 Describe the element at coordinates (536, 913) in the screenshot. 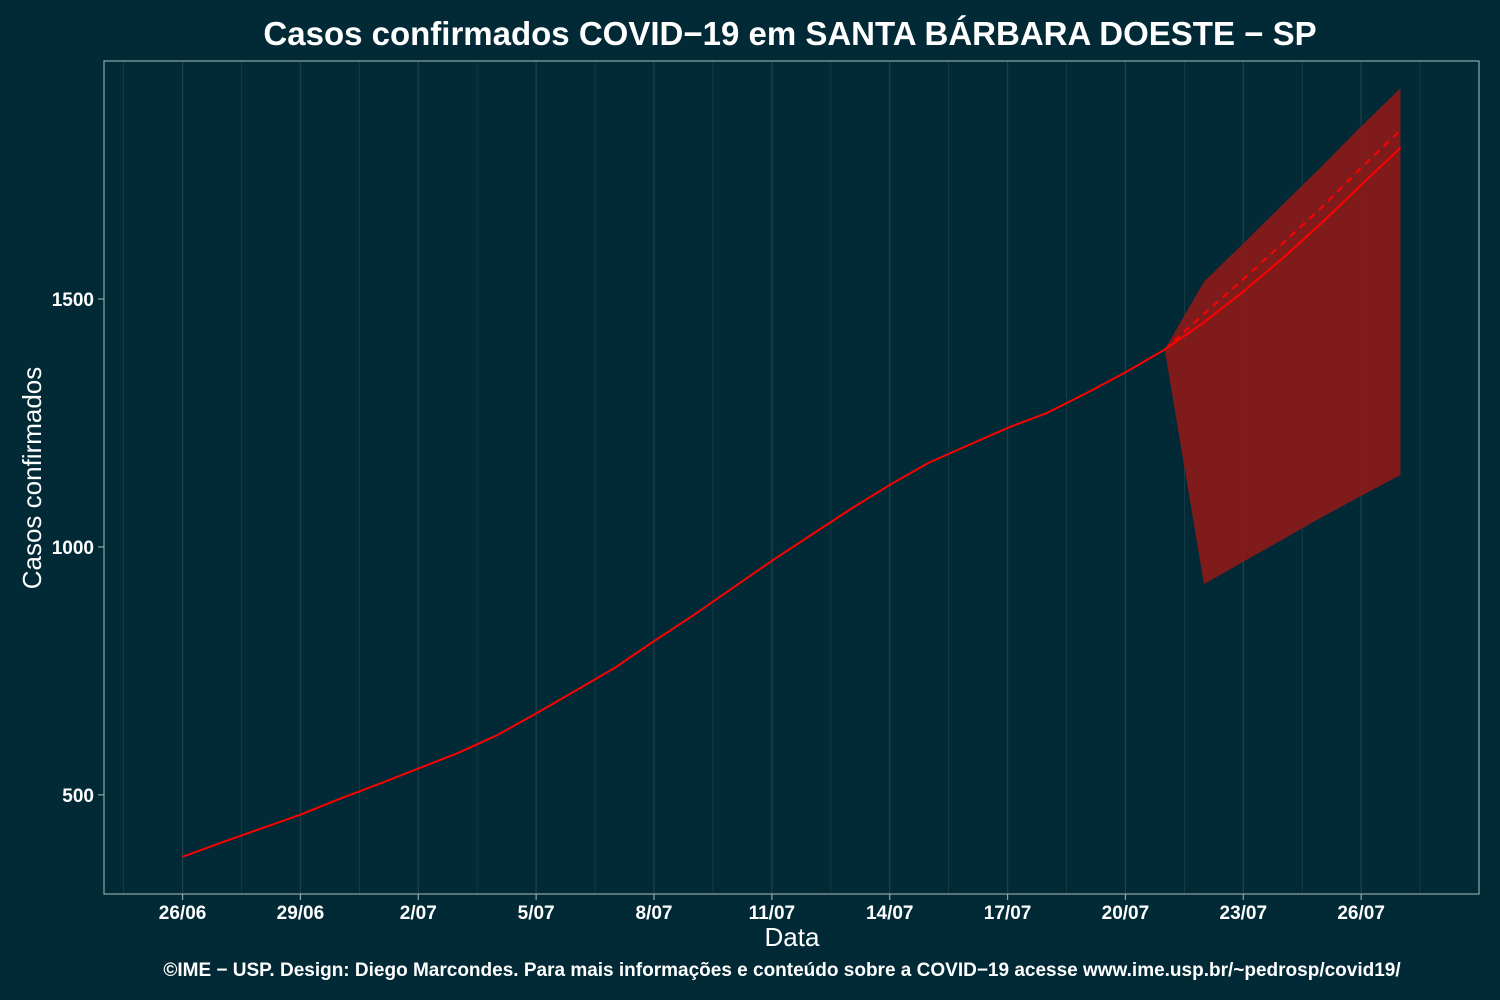

I see `x-tick-label: 5/07` at that location.